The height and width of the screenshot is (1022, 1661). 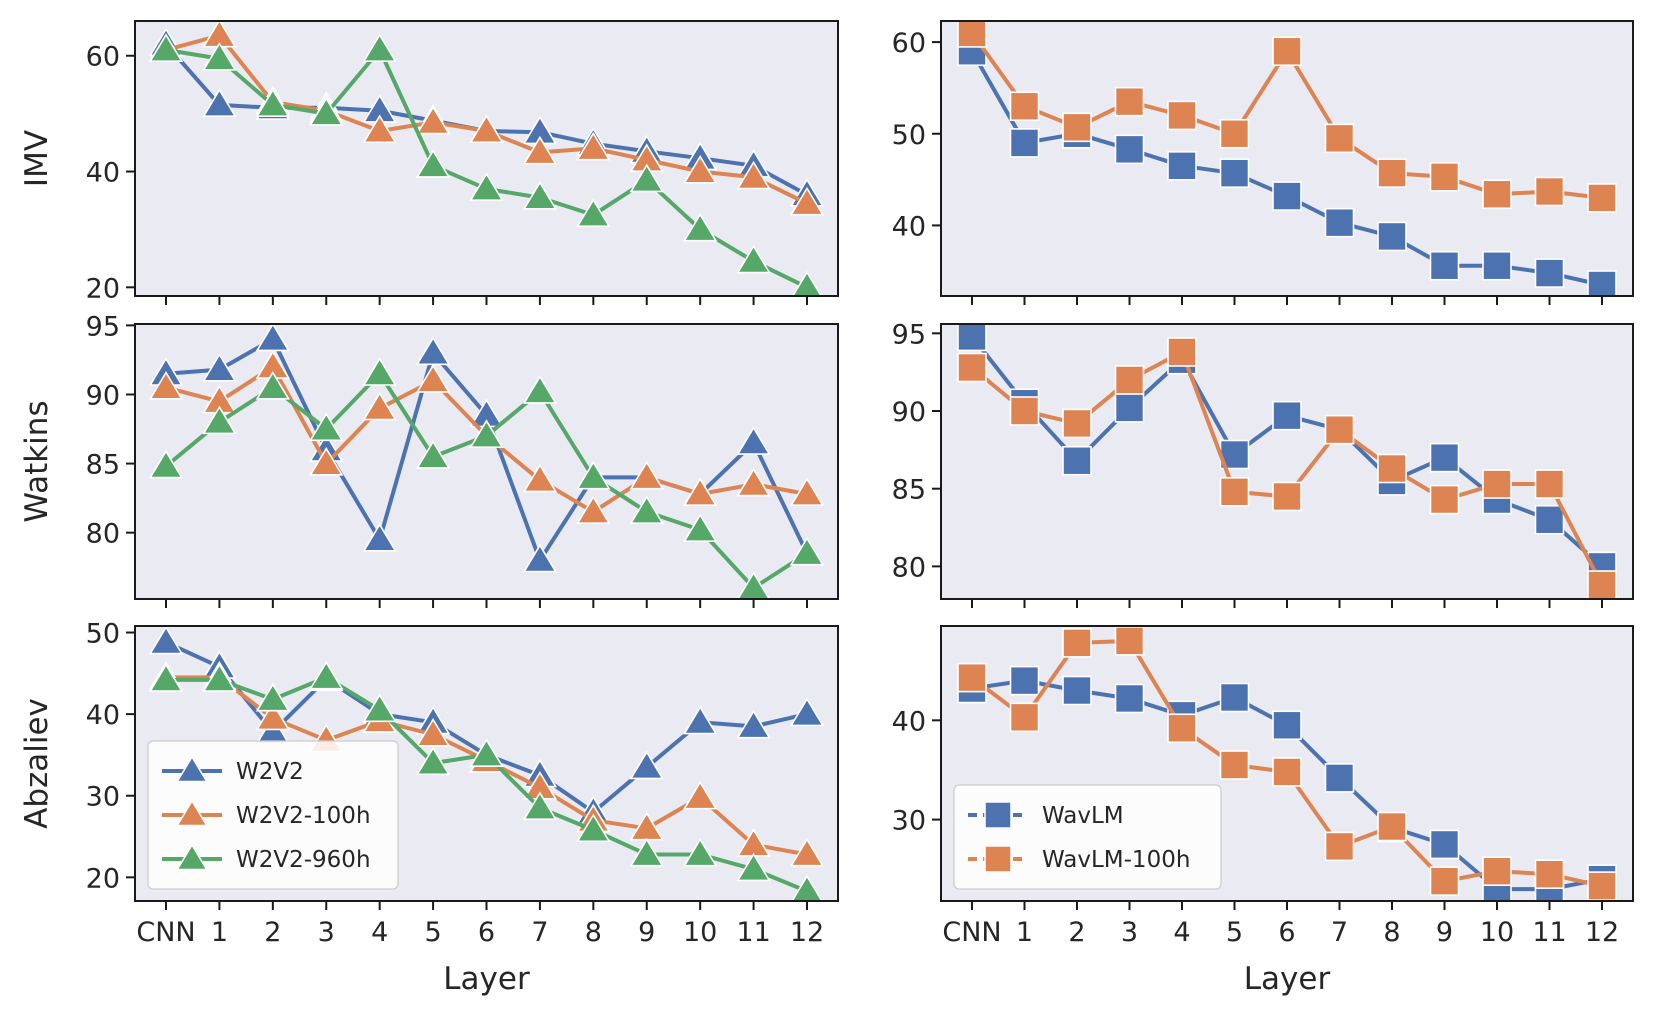 What do you see at coordinates (266, 814) in the screenshot?
I see `legend-entry-w2v2-100h: W2V2-100h` at bounding box center [266, 814].